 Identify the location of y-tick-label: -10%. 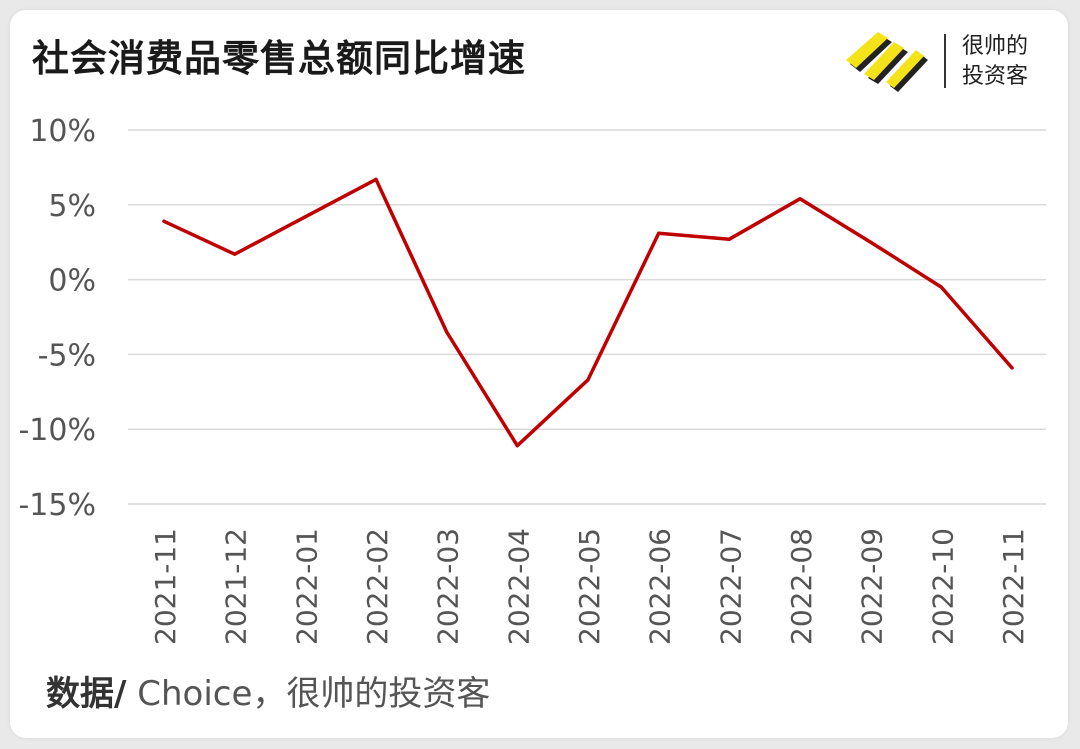
(57, 430).